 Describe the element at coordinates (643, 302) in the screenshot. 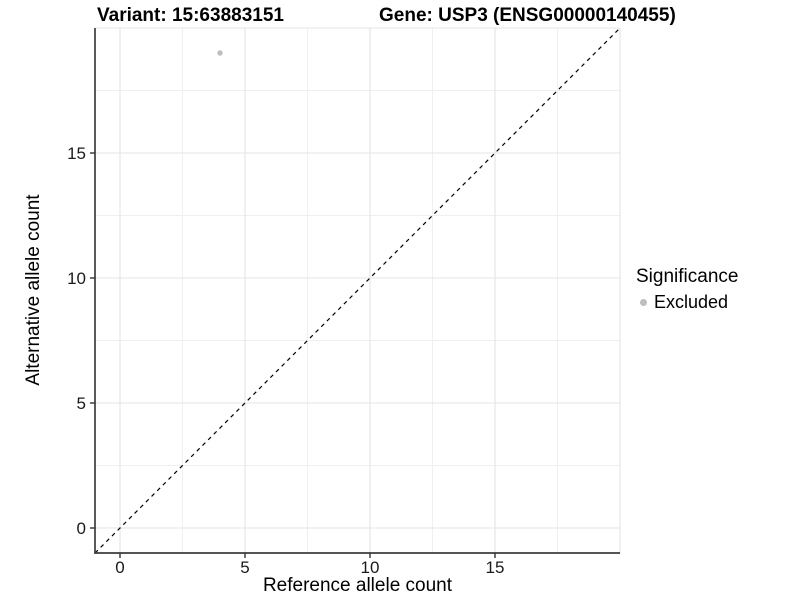

I see `legend-point-icon` at that location.